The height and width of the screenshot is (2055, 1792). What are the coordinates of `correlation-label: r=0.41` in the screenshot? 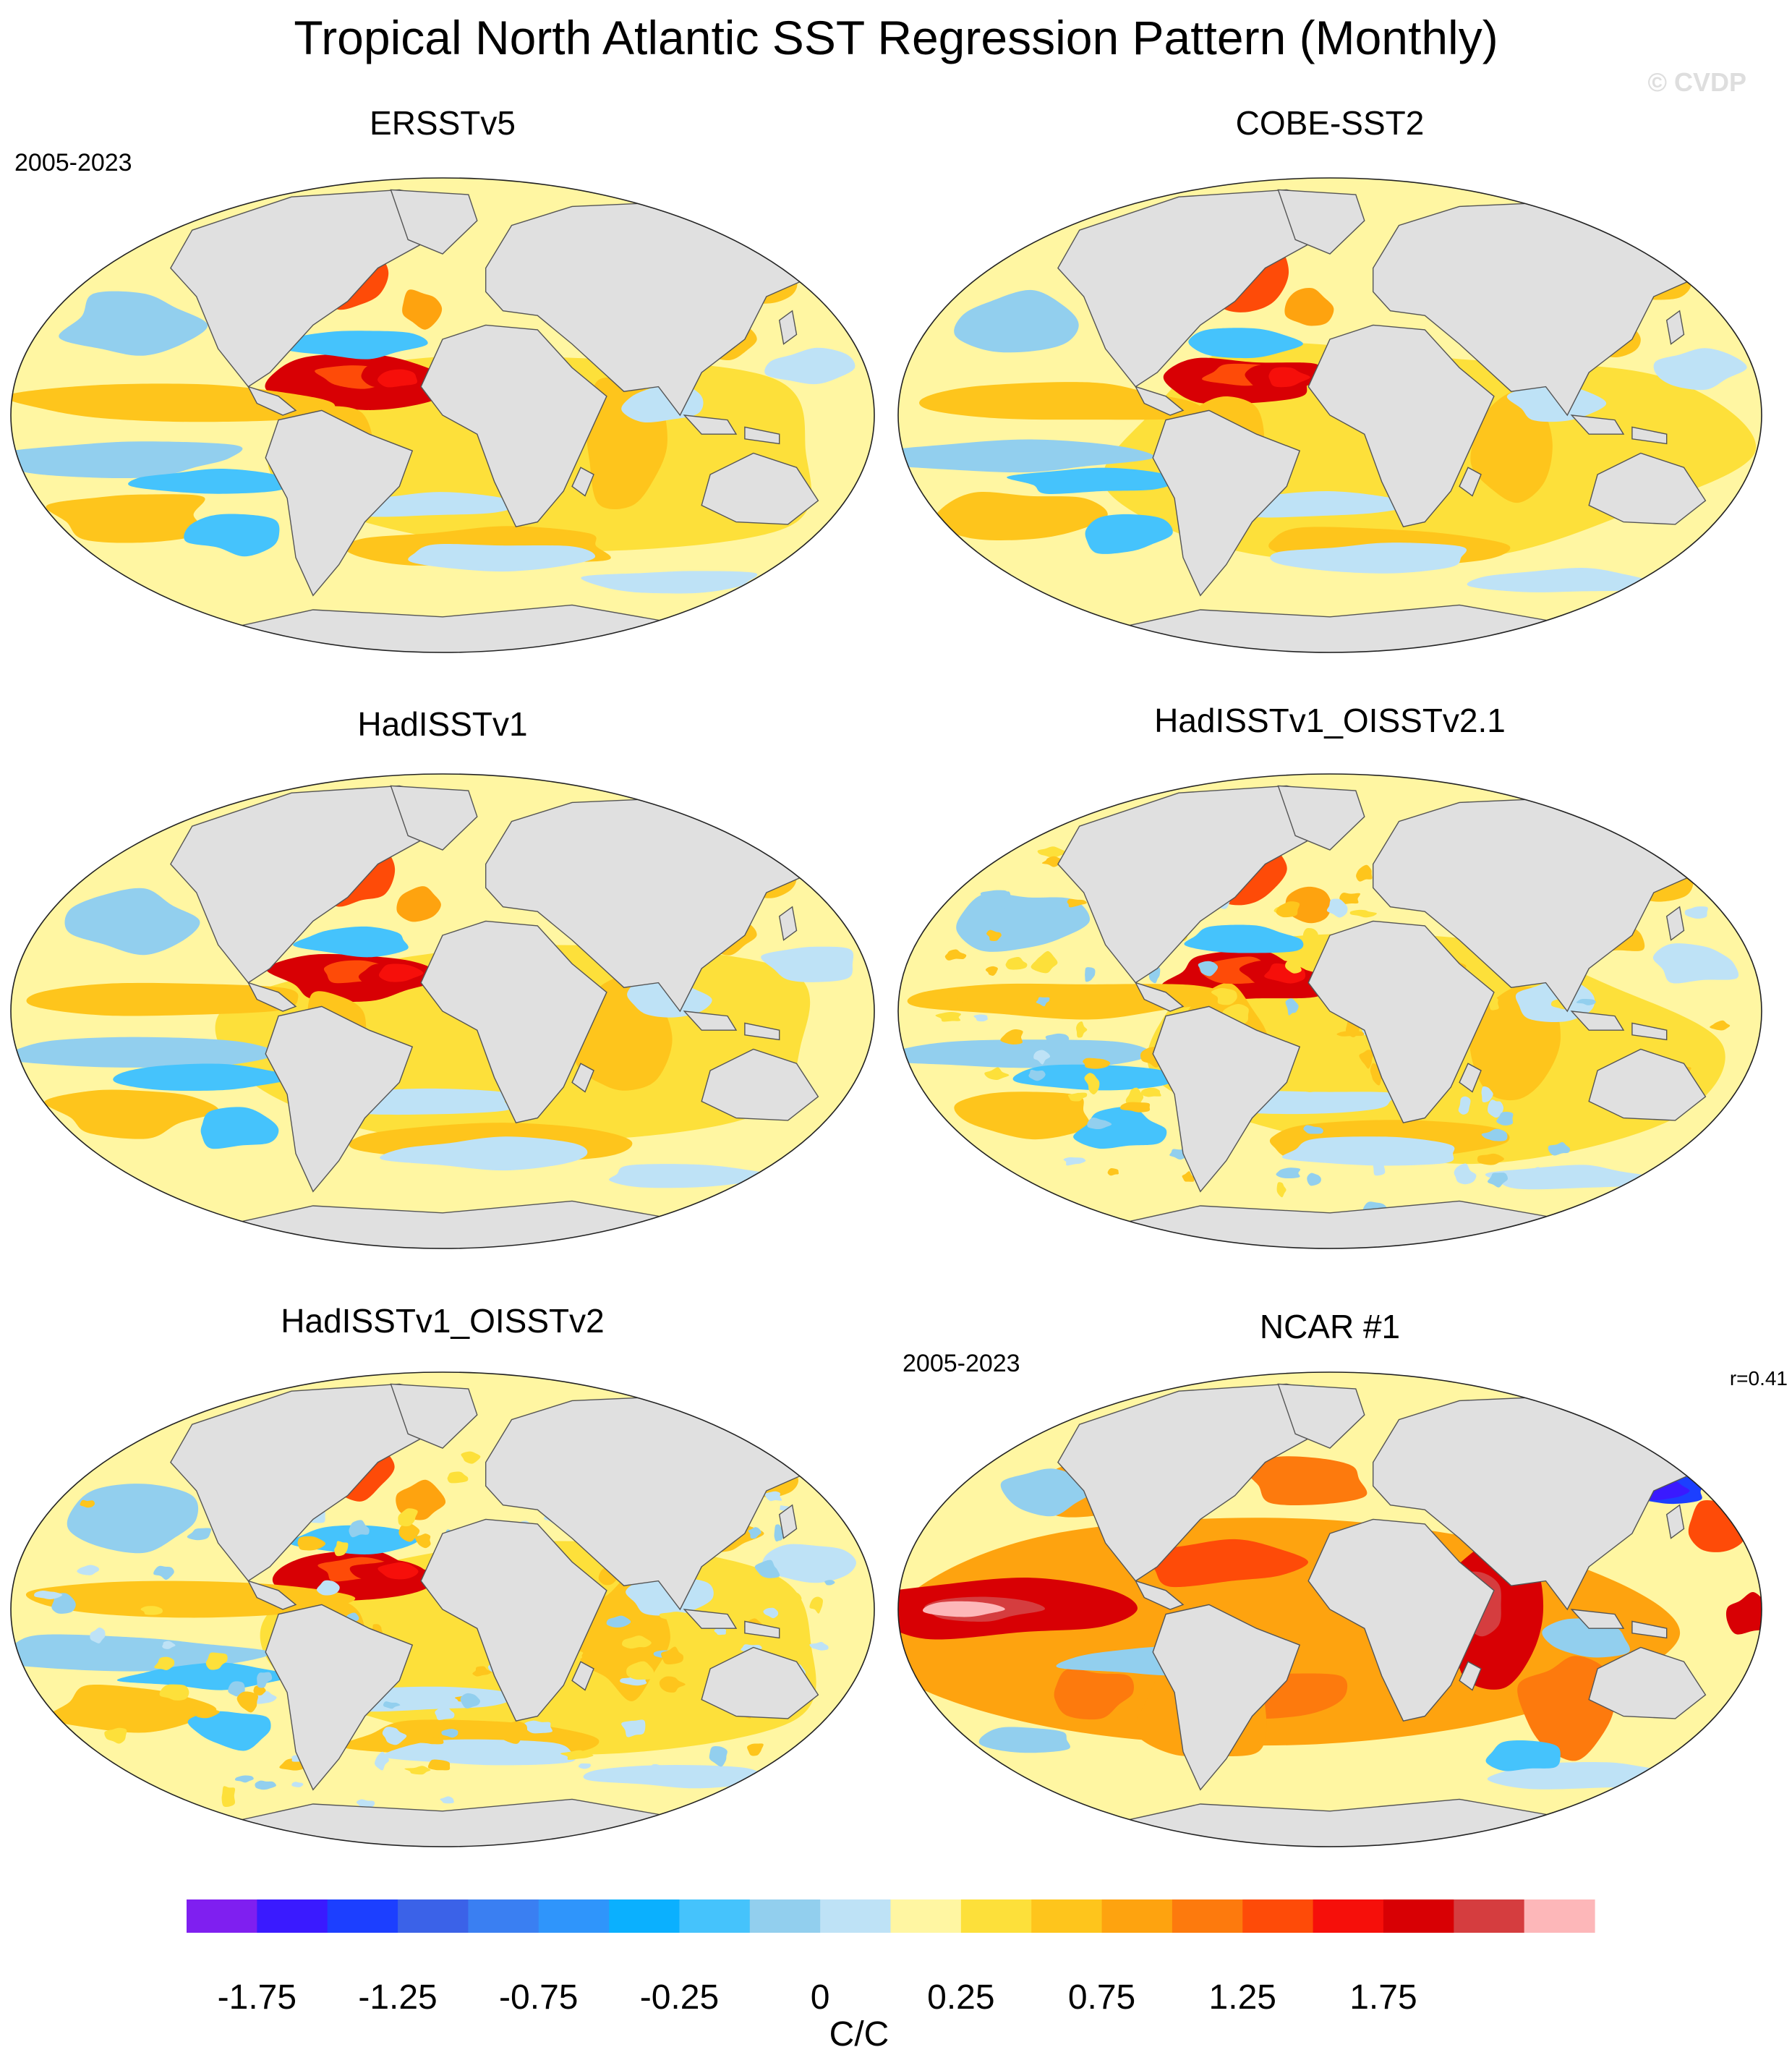 It's located at (1759, 1378).